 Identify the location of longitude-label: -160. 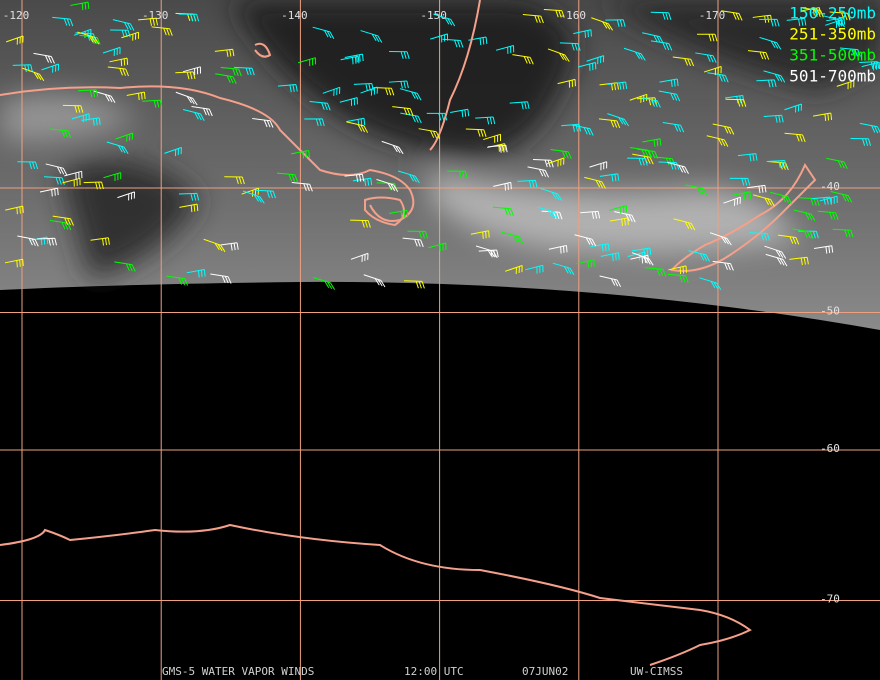
(573, 15).